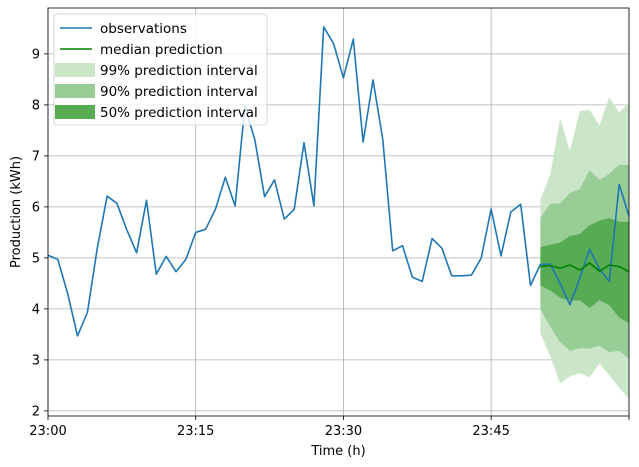 This screenshot has height=467, width=639. What do you see at coordinates (16, 212) in the screenshot?
I see `y-axis-label: Production (kWh)` at bounding box center [16, 212].